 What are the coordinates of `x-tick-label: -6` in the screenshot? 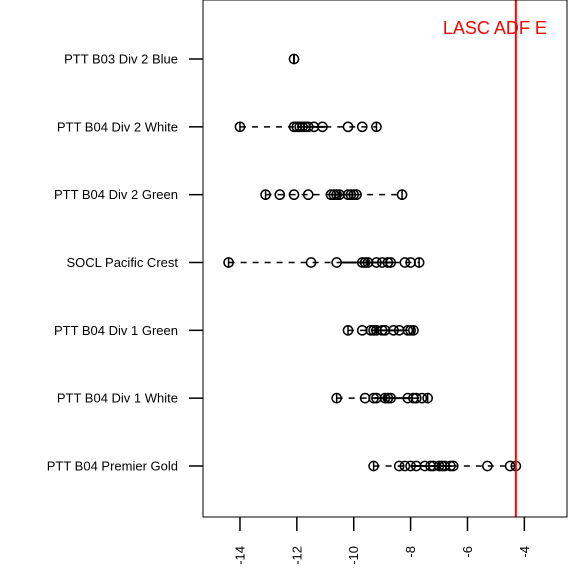 It's located at (467, 552).